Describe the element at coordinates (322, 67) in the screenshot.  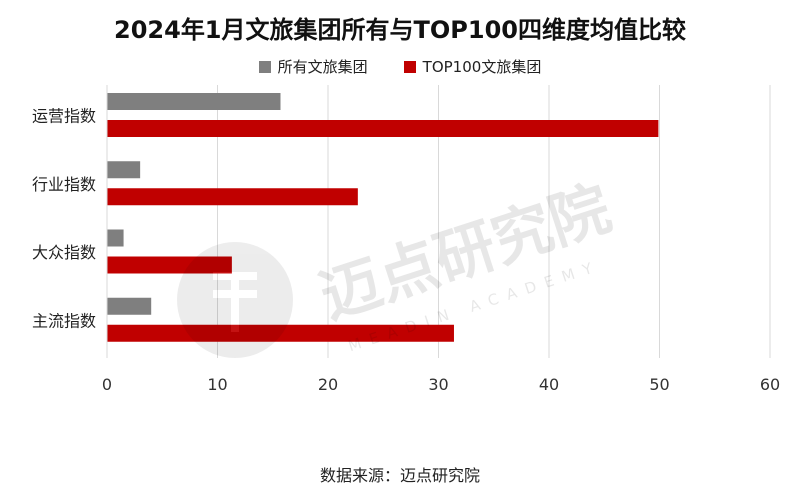
I see `legend-label-all: 所有文旅集团` at that location.